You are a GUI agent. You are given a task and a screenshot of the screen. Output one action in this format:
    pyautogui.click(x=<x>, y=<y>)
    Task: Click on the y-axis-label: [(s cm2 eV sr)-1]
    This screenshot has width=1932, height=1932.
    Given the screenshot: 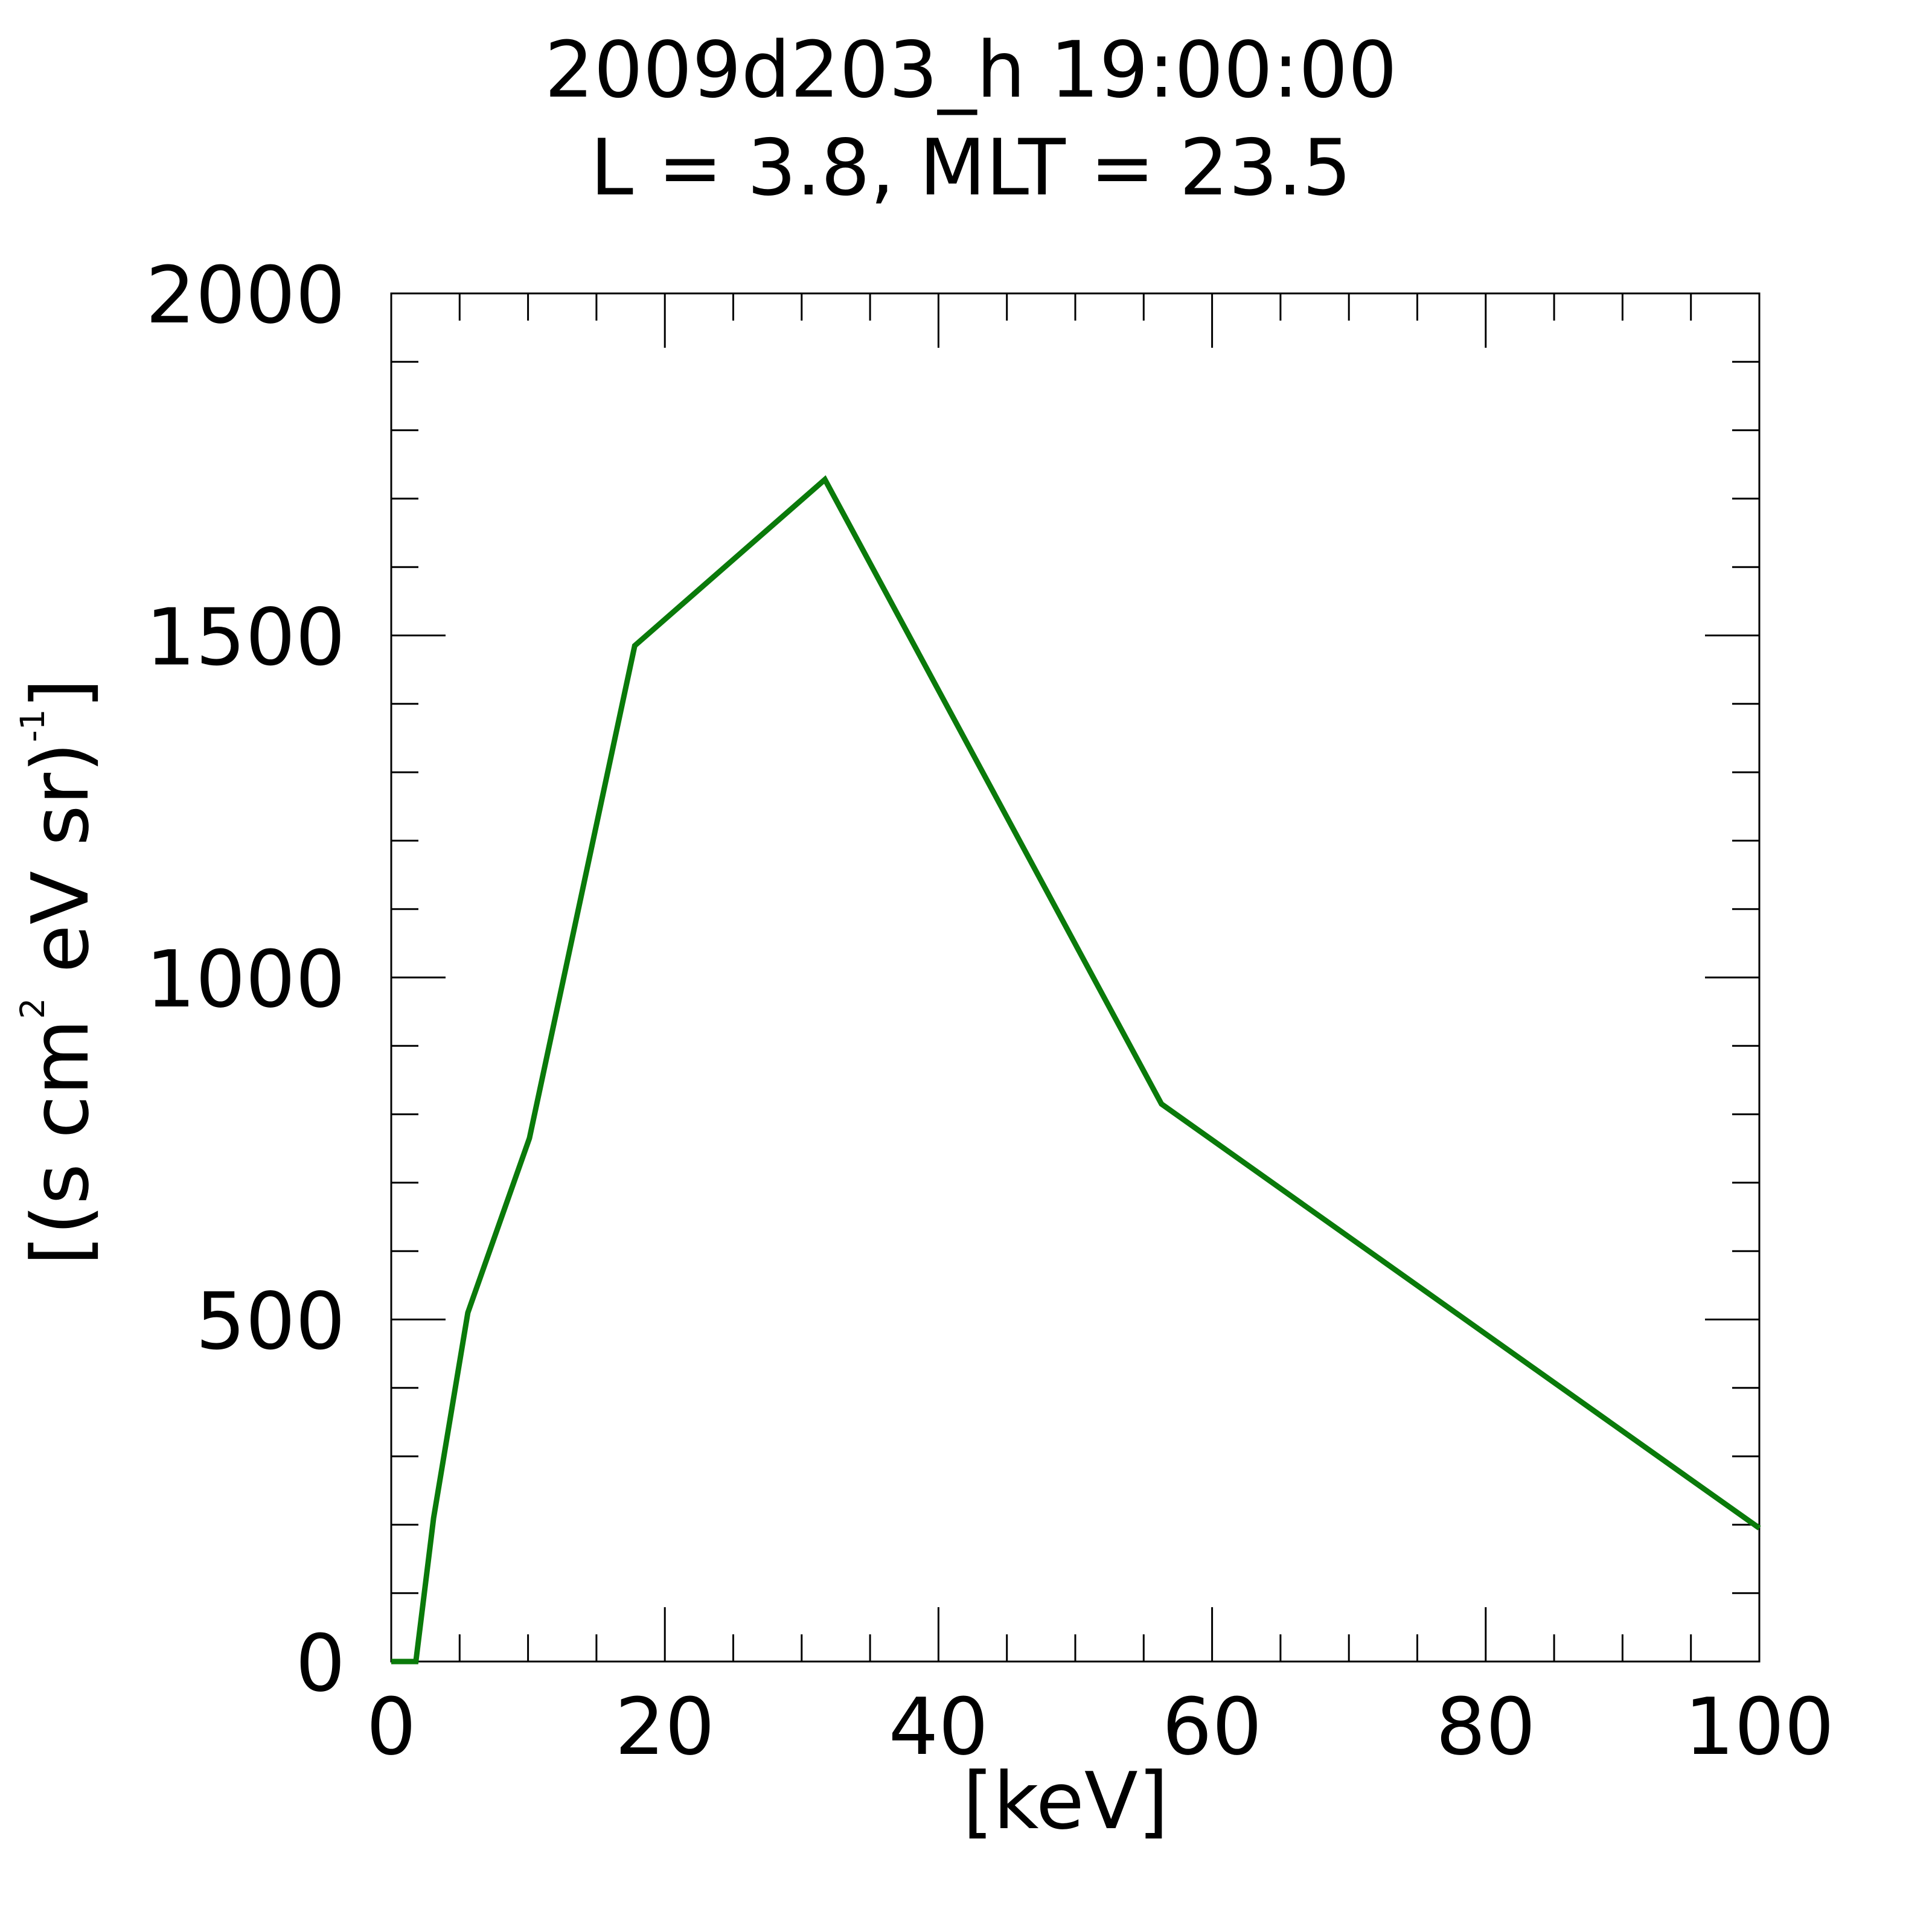 What is the action you would take?
    pyautogui.click(x=60, y=973)
    